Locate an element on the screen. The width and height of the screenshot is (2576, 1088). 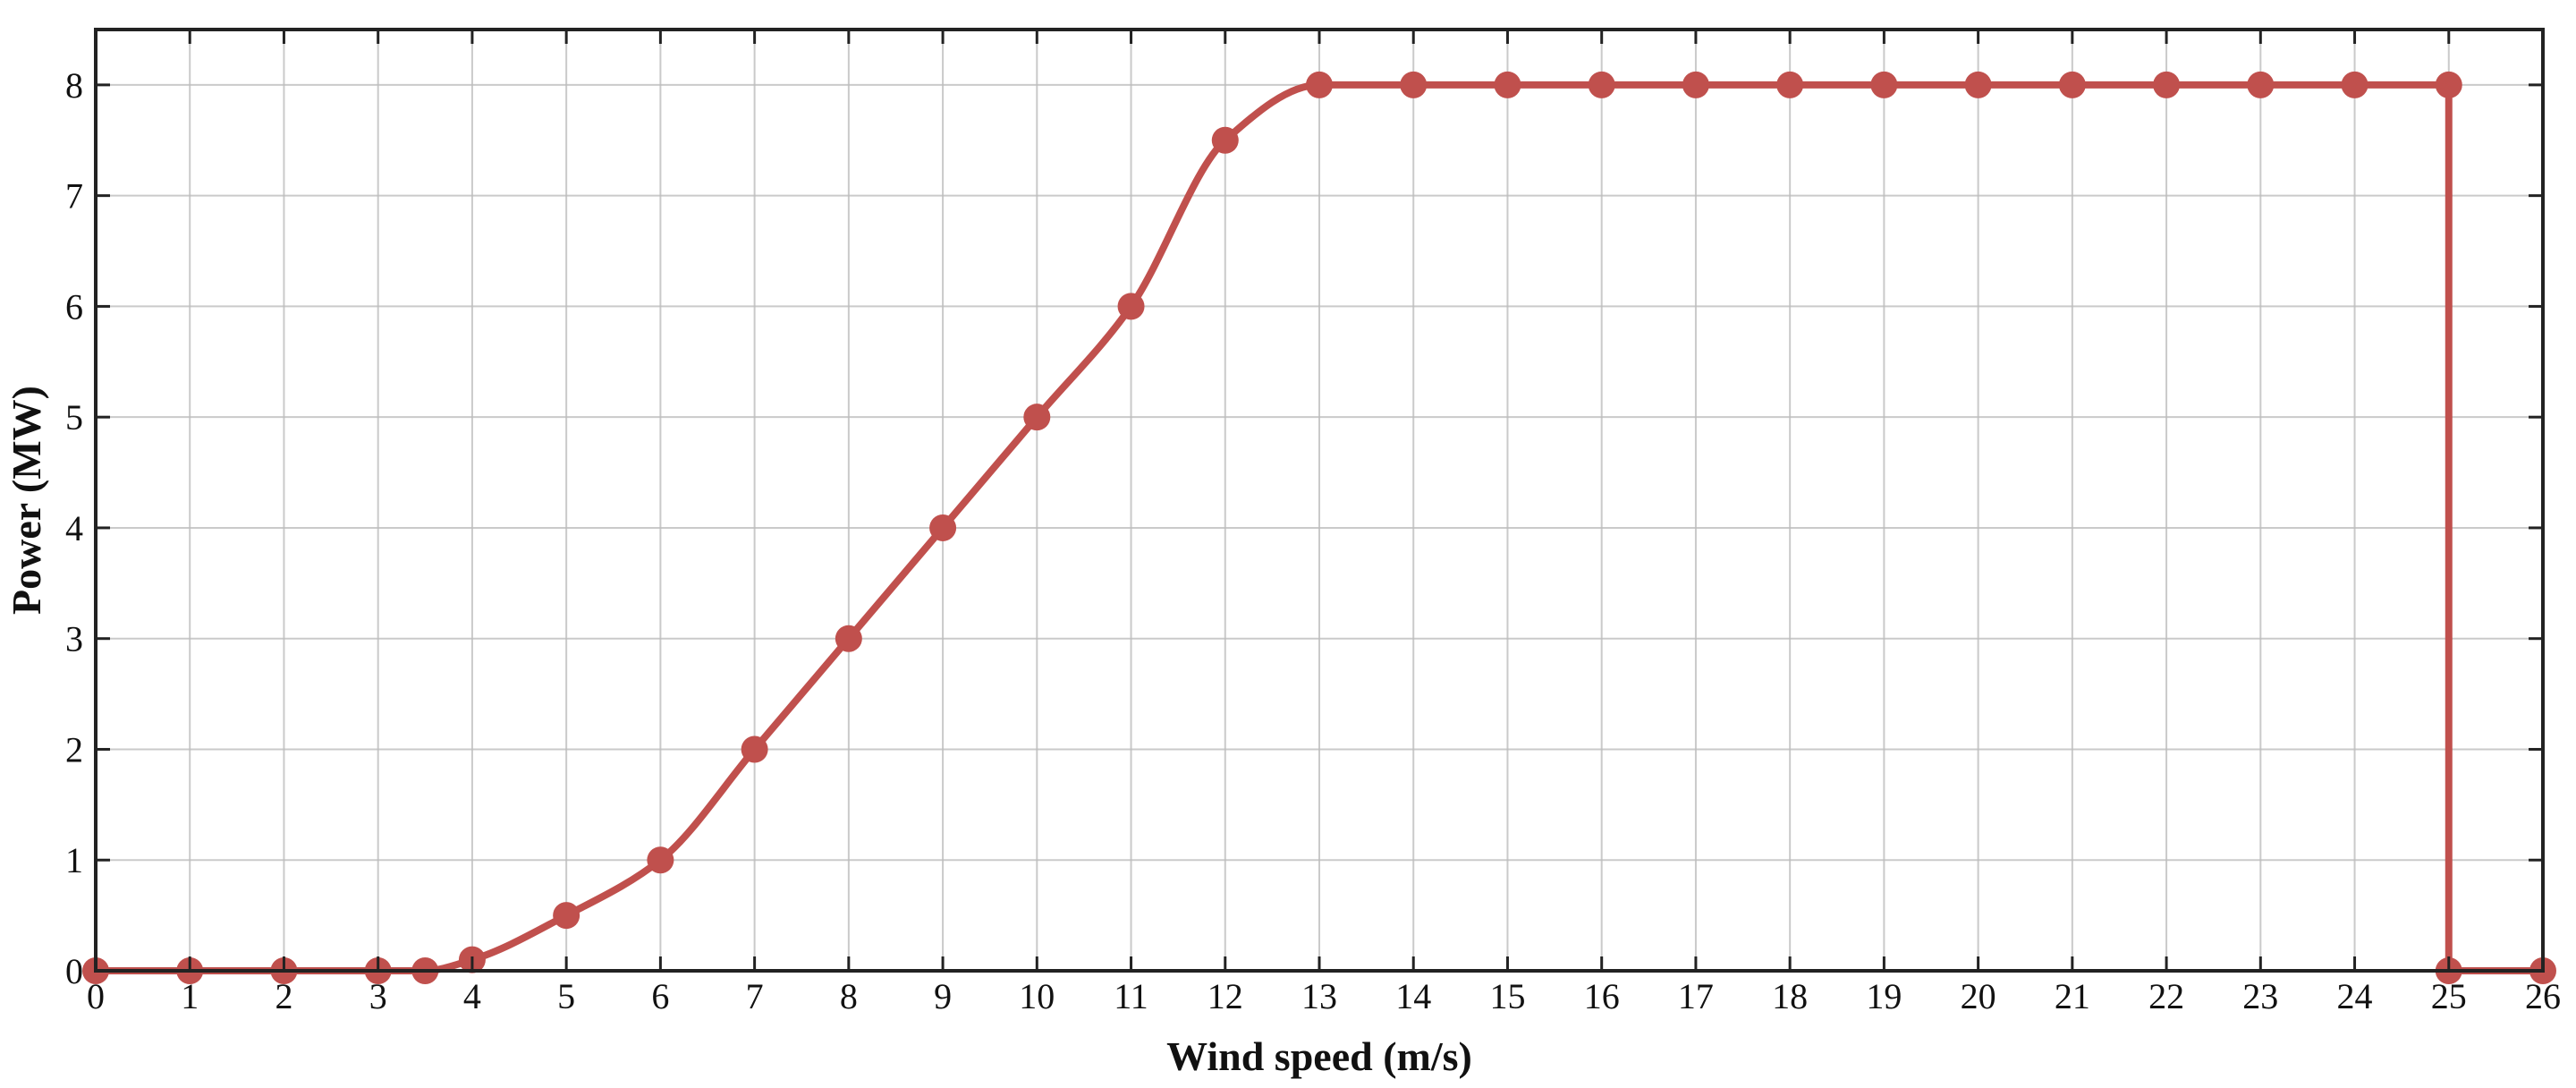
x-tick-label: 4 is located at coordinates (472, 996).